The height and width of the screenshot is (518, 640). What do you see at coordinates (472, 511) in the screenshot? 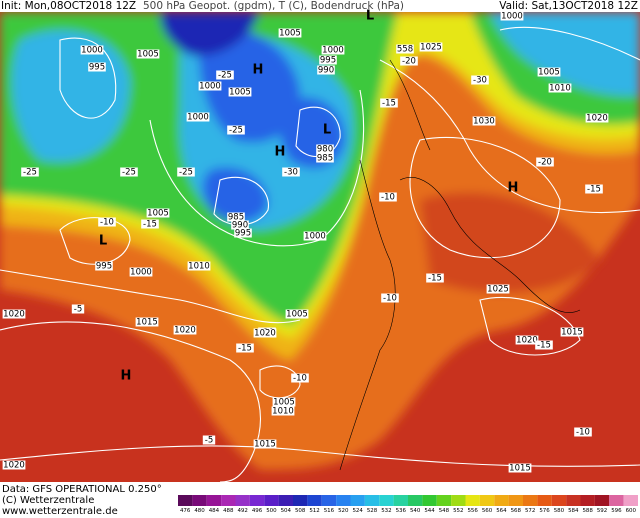
I see `colorbar-label: 556` at bounding box center [472, 511].